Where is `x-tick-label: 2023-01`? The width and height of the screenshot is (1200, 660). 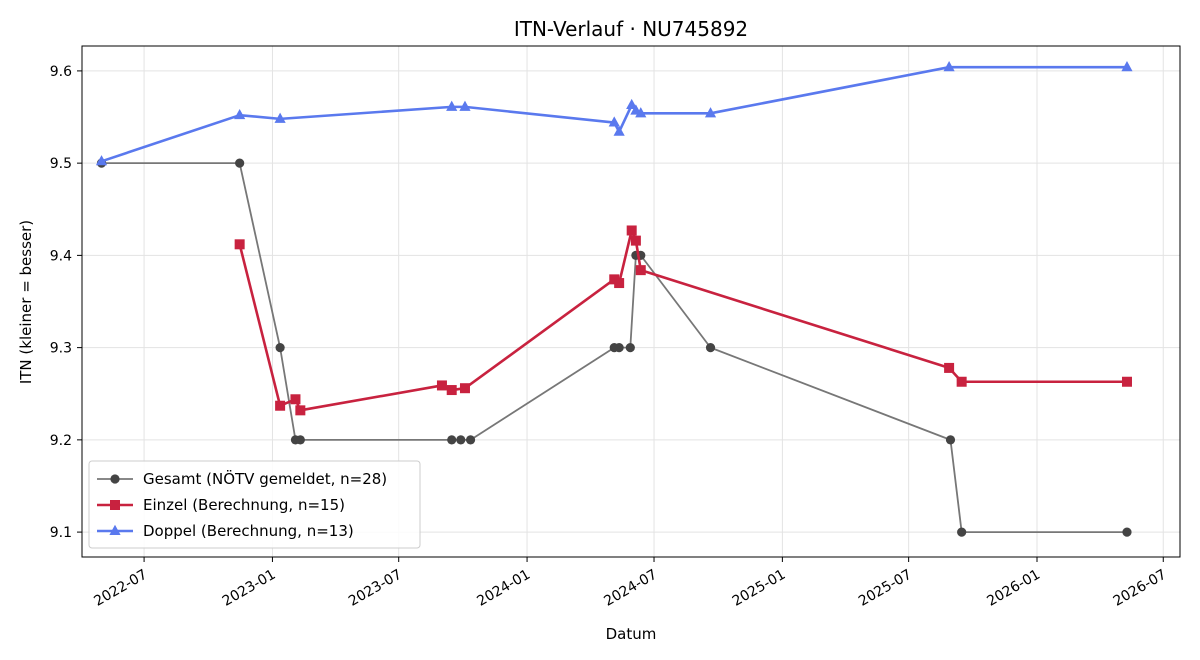 x-tick-label: 2023-01 is located at coordinates (249, 588).